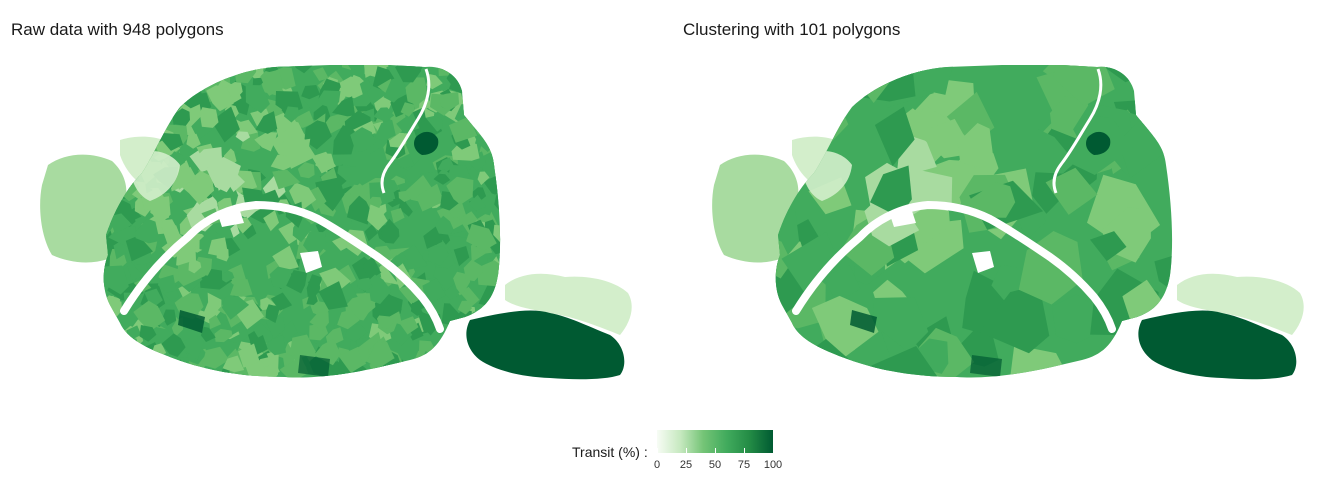 The width and height of the screenshot is (1344, 480). Describe the element at coordinates (1217, 345) in the screenshot. I see `bois-de-vincennes` at that location.